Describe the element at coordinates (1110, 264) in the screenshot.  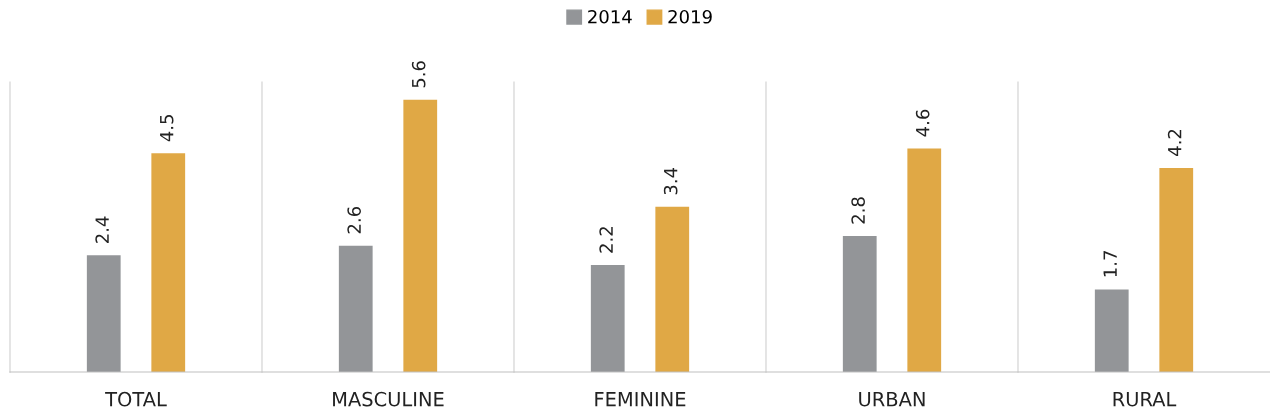
I see `data-label: 1.7` at that location.